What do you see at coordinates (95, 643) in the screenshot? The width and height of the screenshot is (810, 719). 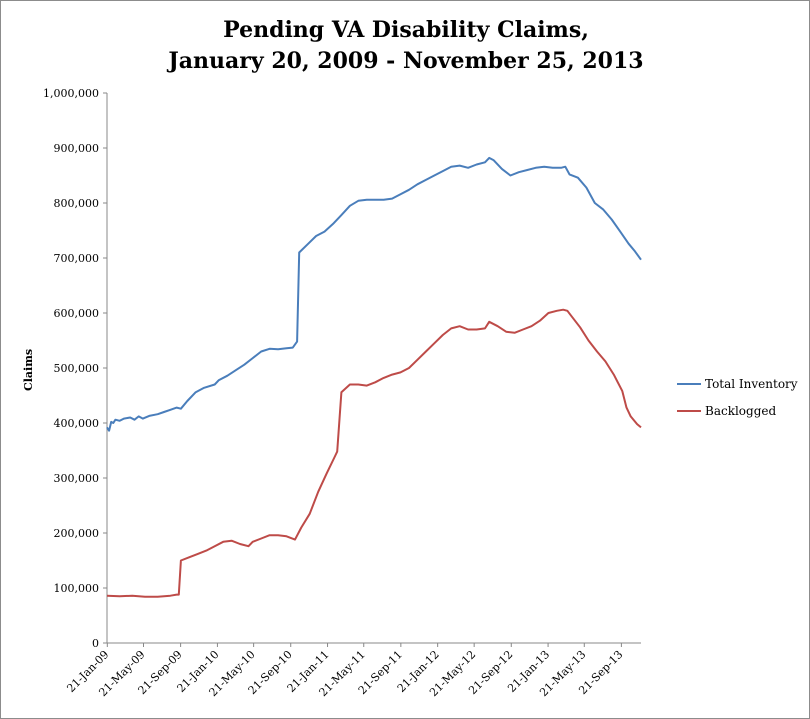 I see `y-tick-label: 0` at bounding box center [95, 643].